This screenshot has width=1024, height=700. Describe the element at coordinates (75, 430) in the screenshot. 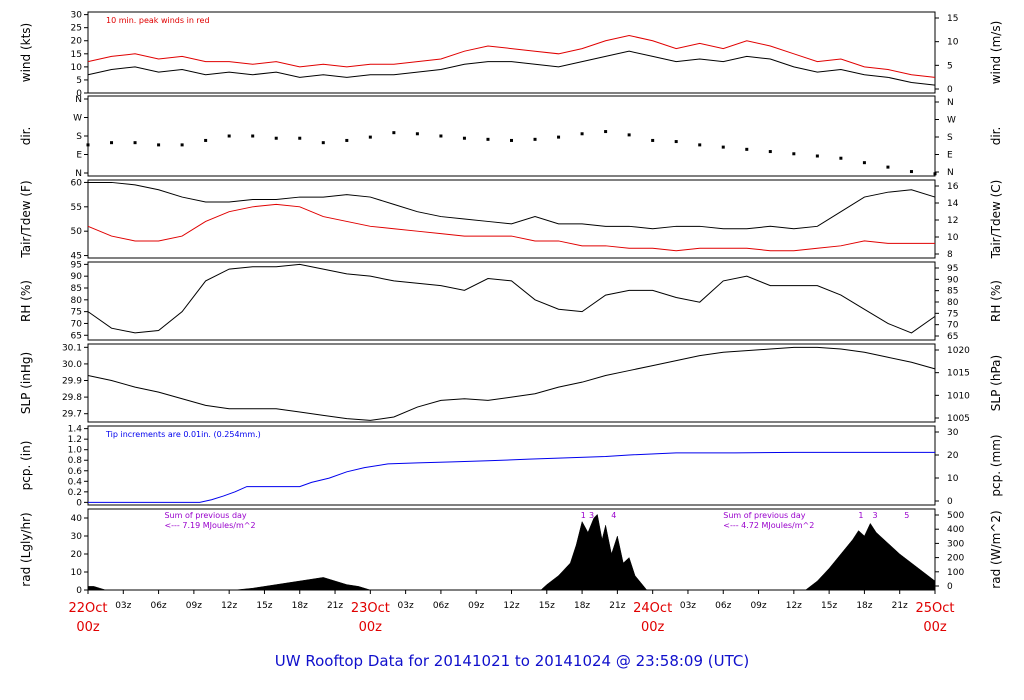

I see `y-tick-label: 1.4` at that location.